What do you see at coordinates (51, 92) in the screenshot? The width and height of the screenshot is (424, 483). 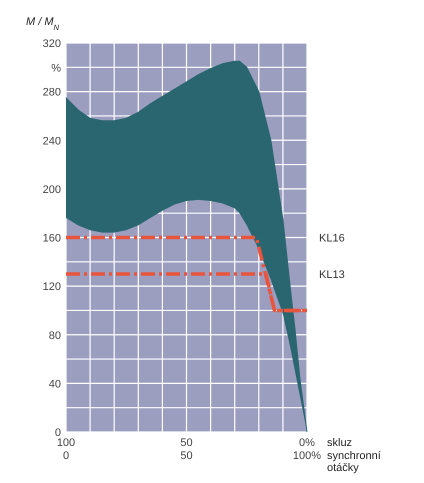 I see `y-tick-label: 280` at bounding box center [51, 92].